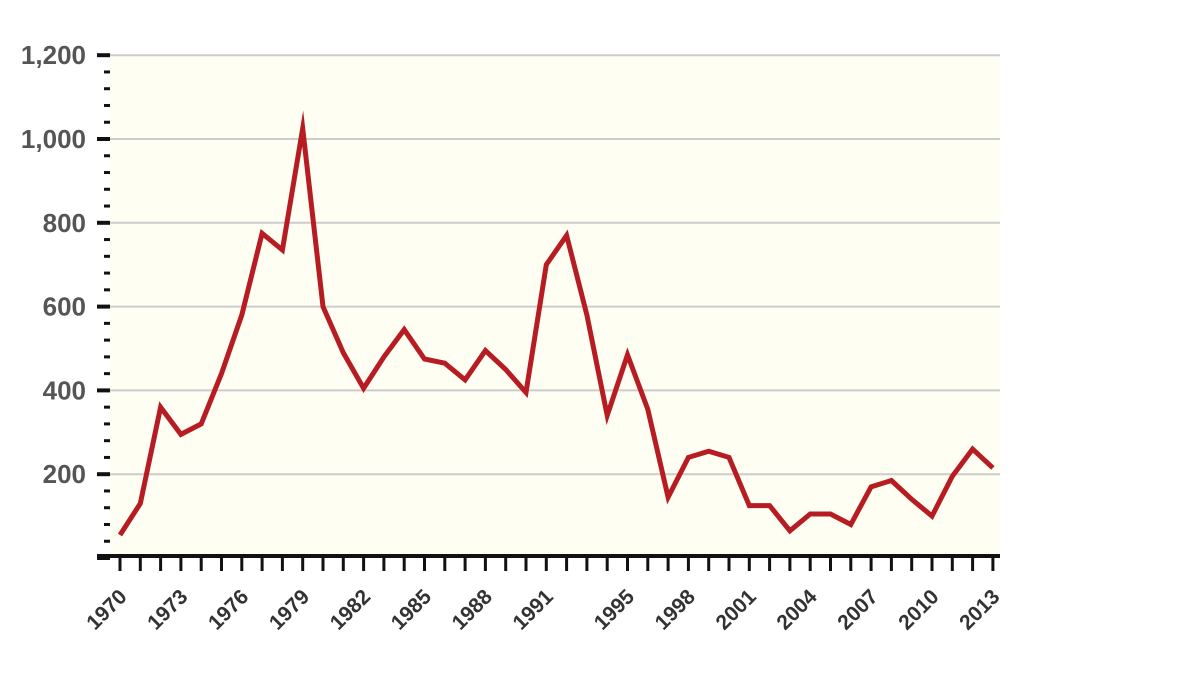 The image size is (1200, 696). I want to click on y-tick-label: 200, so click(64, 474).